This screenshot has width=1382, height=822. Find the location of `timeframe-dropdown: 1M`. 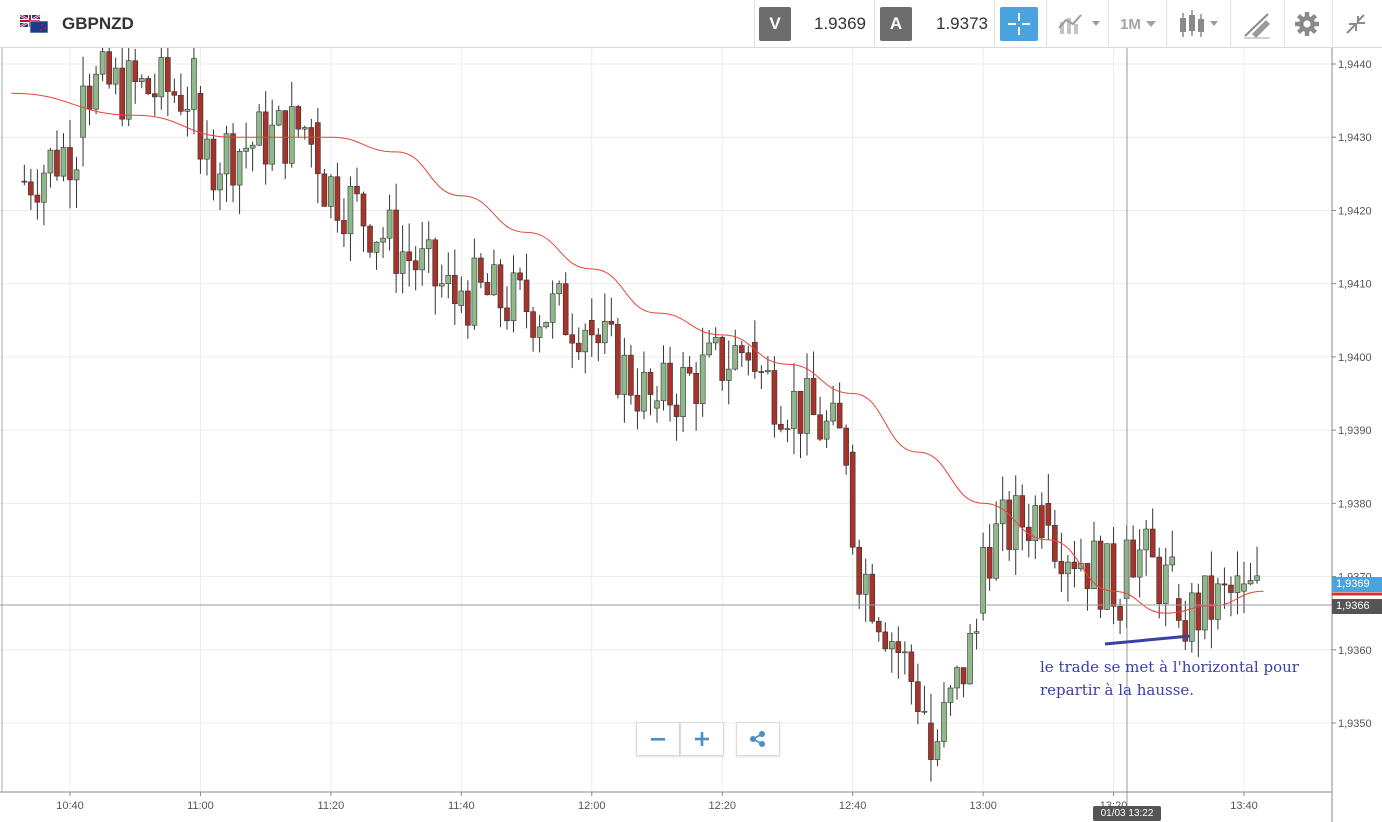

timeframe-dropdown: 1M is located at coordinates (1130, 24).